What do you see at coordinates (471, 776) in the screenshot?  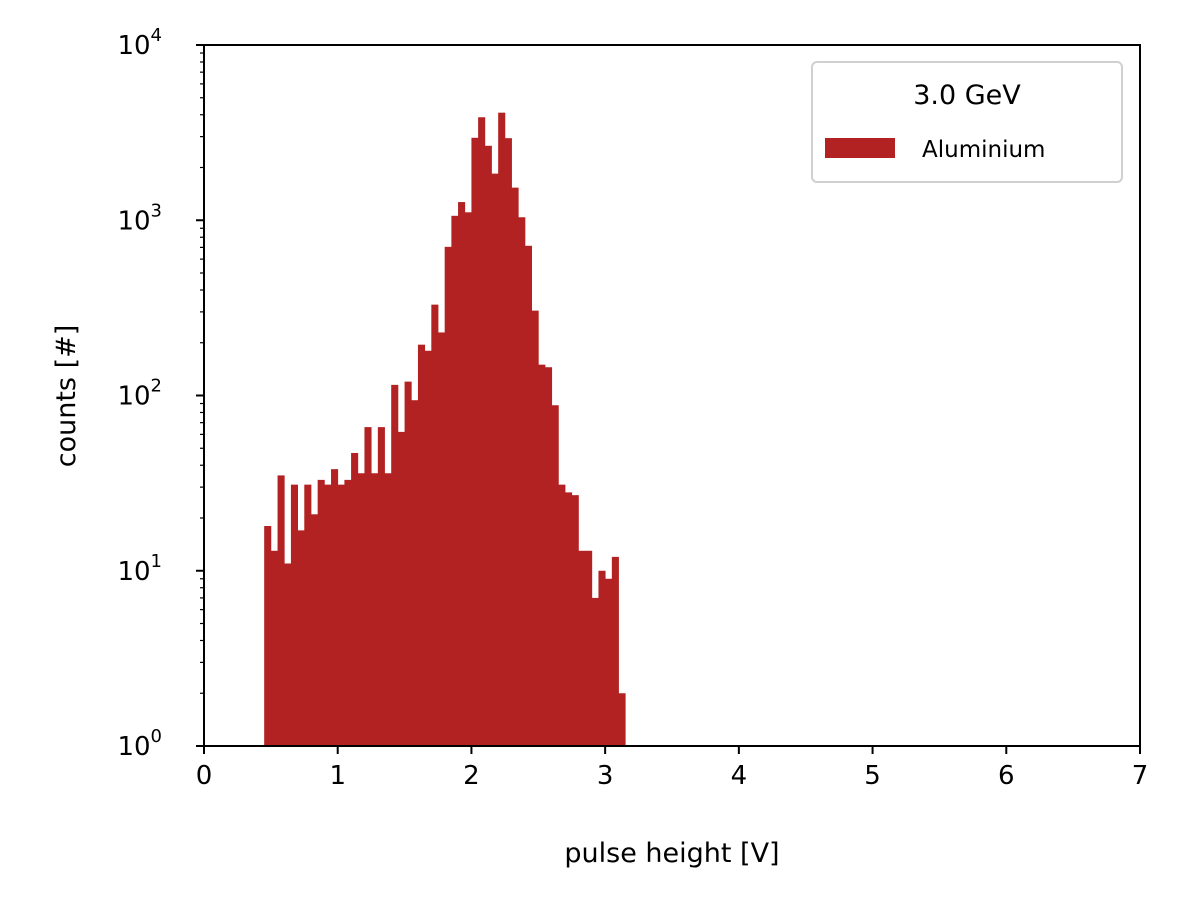 I see `x-tick-label: 2` at bounding box center [471, 776].